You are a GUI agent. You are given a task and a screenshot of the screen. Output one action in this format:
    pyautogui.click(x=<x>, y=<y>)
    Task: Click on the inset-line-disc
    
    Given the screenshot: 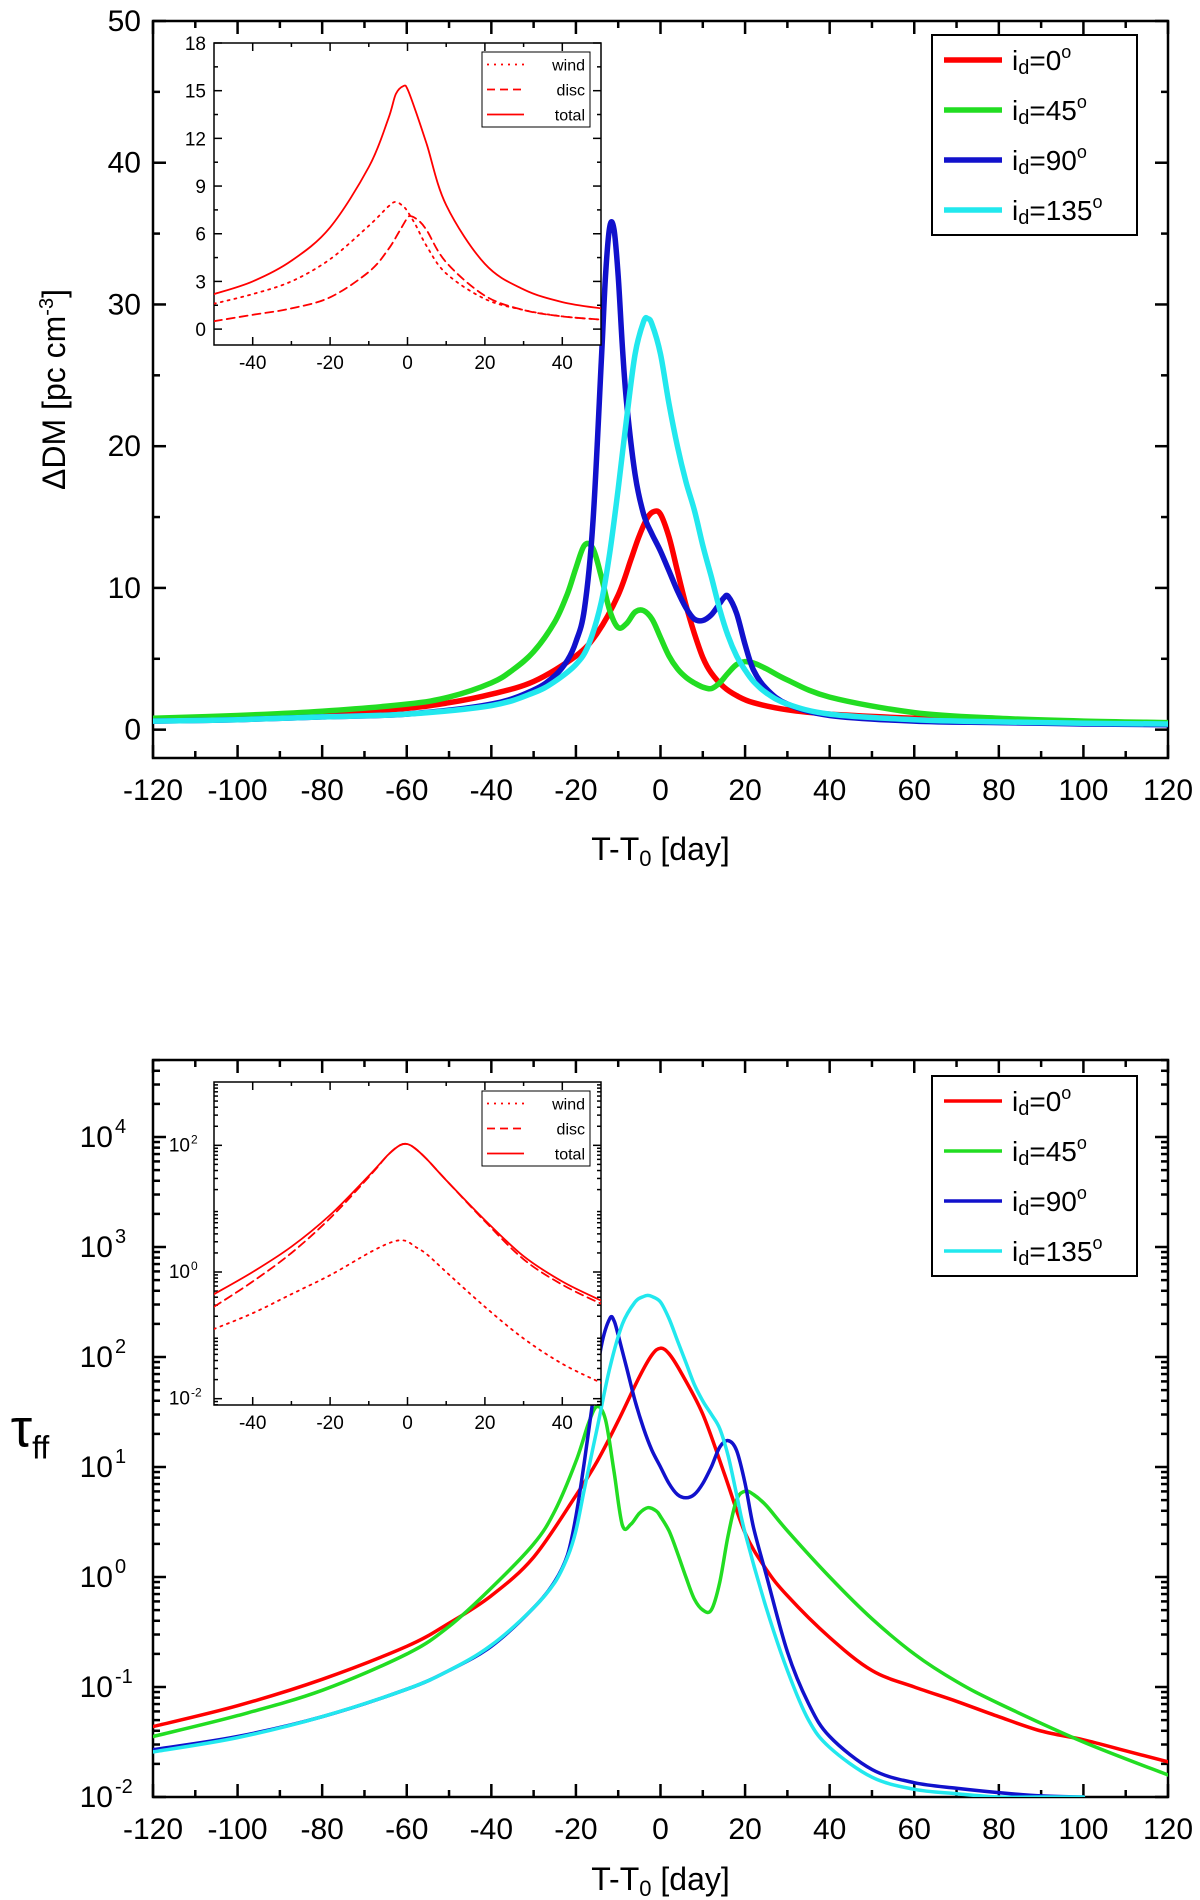 What is the action you would take?
    pyautogui.click(x=407, y=269)
    